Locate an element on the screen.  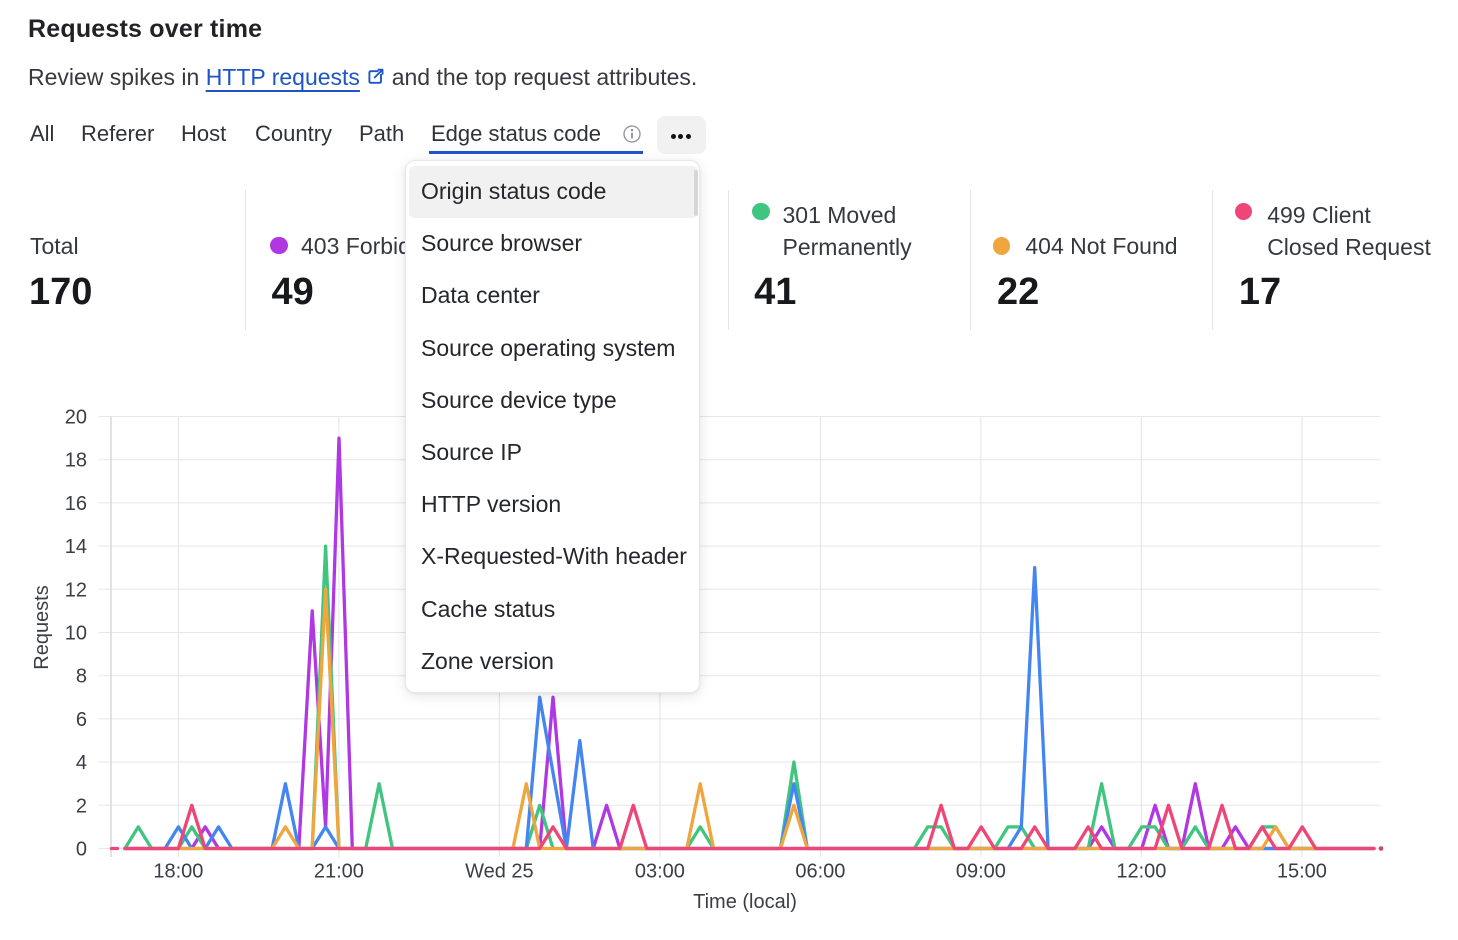
svg-text: 4 is located at coordinates (81, 763).